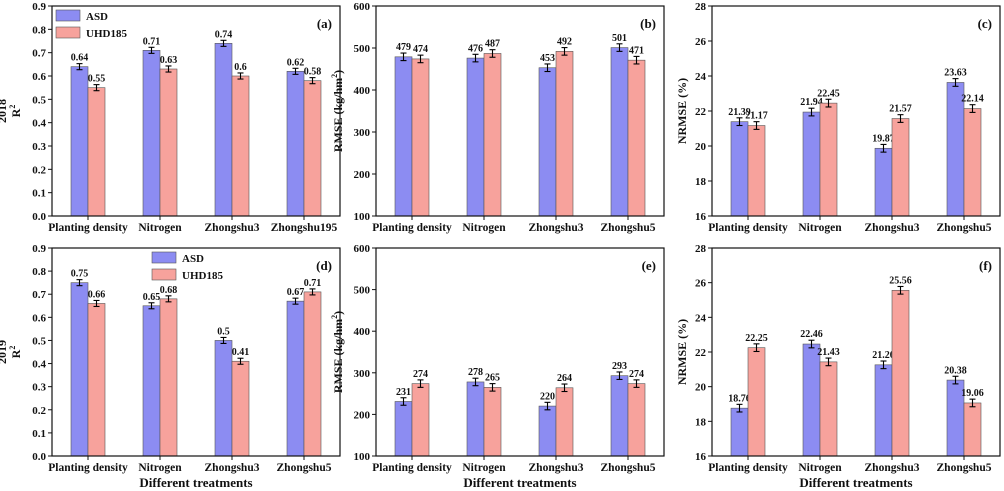  Describe the element at coordinates (701, 422) in the screenshot. I see `y-tick-label: 18` at that location.